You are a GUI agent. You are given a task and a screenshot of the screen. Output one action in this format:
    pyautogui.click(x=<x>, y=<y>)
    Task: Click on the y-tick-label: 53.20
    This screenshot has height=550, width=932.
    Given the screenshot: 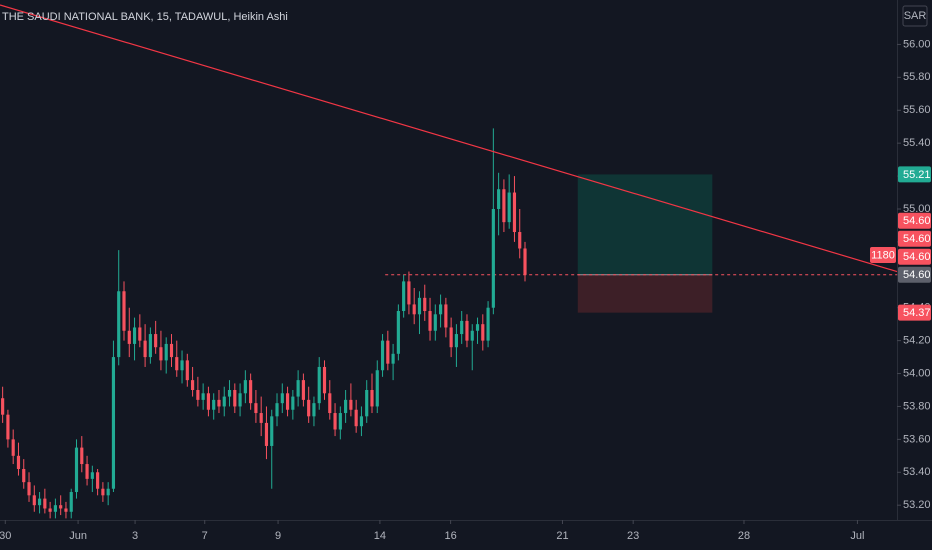 What is the action you would take?
    pyautogui.click(x=917, y=505)
    